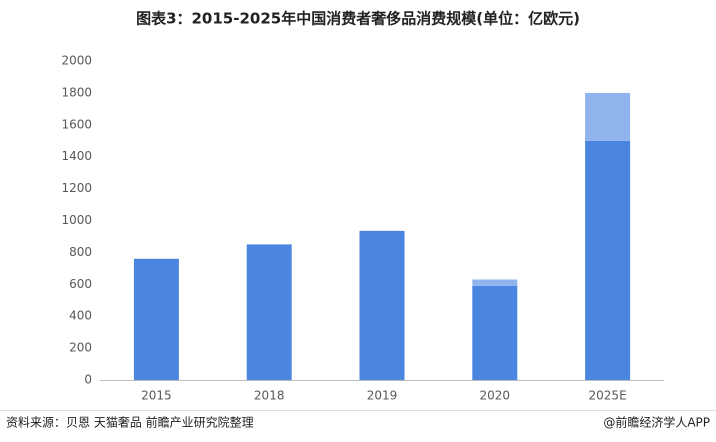 Image resolution: width=716 pixels, height=442 pixels. What do you see at coordinates (80, 348) in the screenshot?
I see `y-tick-label: 200` at bounding box center [80, 348].